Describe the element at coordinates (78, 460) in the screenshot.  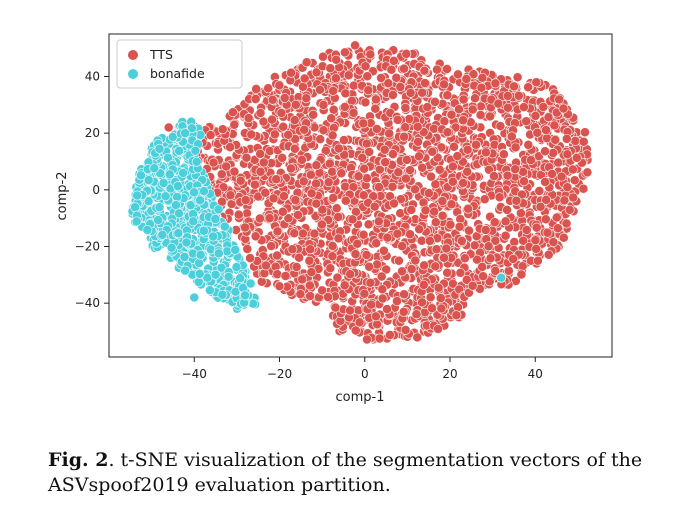
I see `caption-label: Fig. 2` at that location.